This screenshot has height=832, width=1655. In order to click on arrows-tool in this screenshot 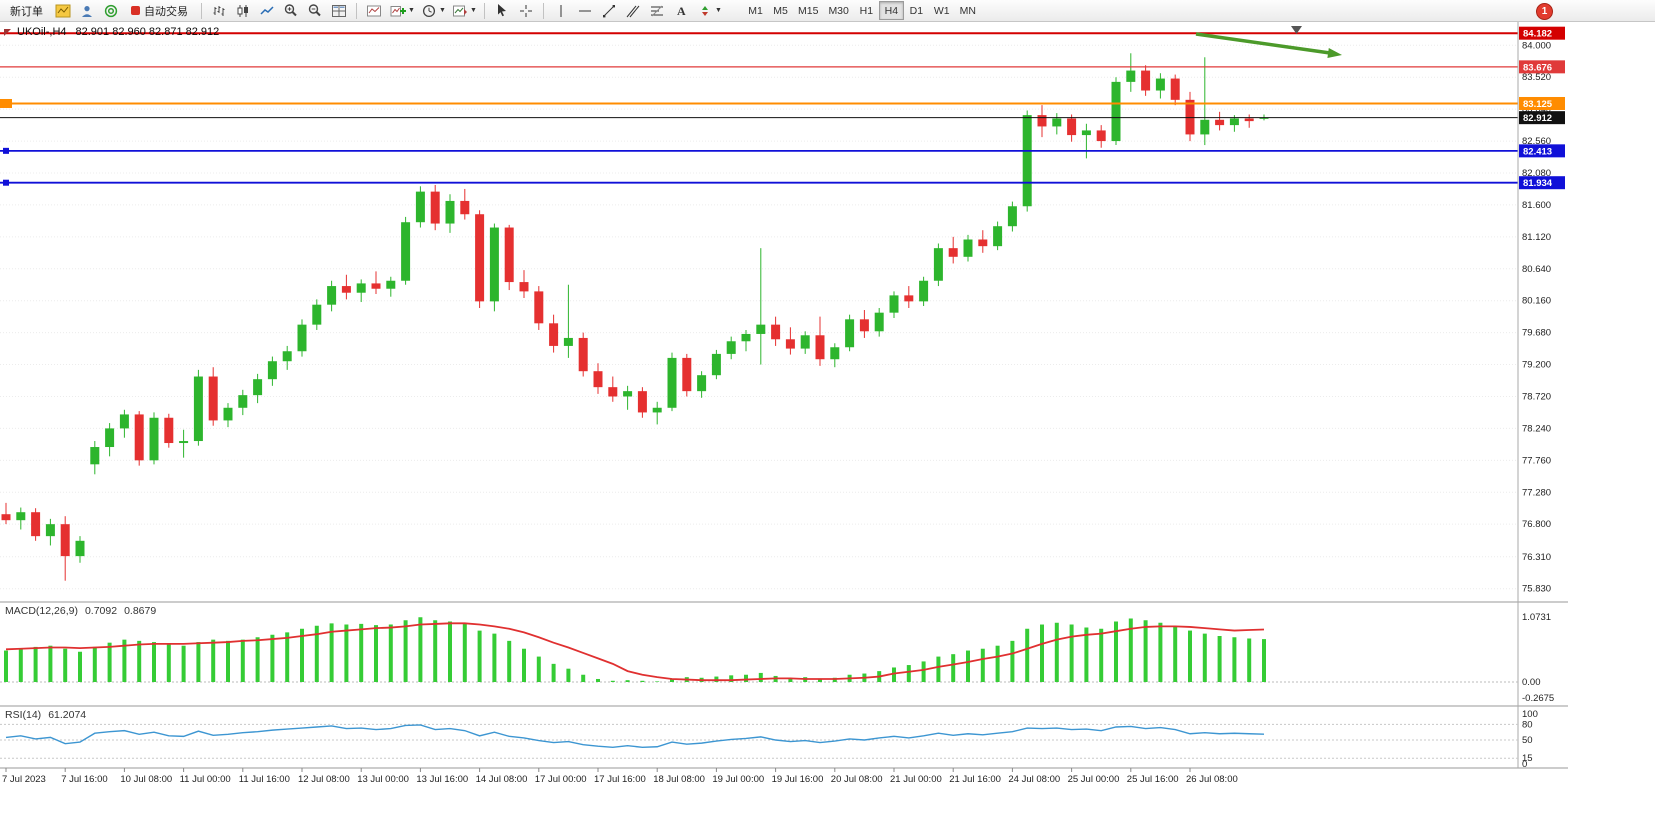, I will do `click(705, 10)`.